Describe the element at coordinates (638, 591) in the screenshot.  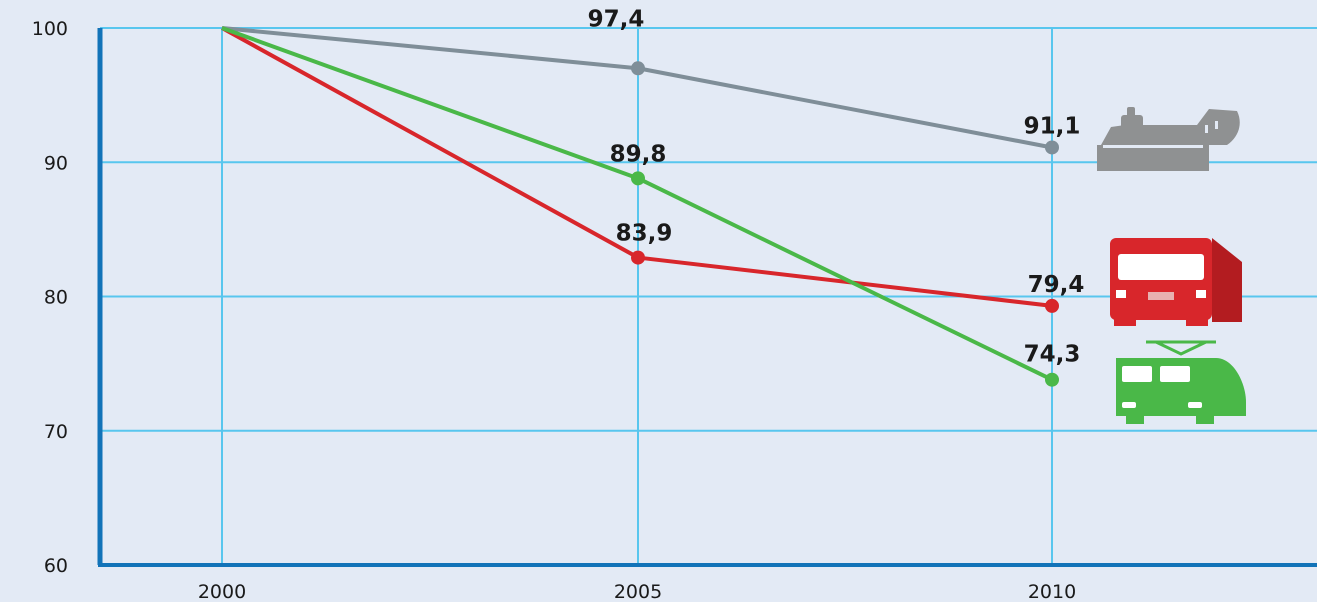
I see `x-tick-label: 2005` at that location.